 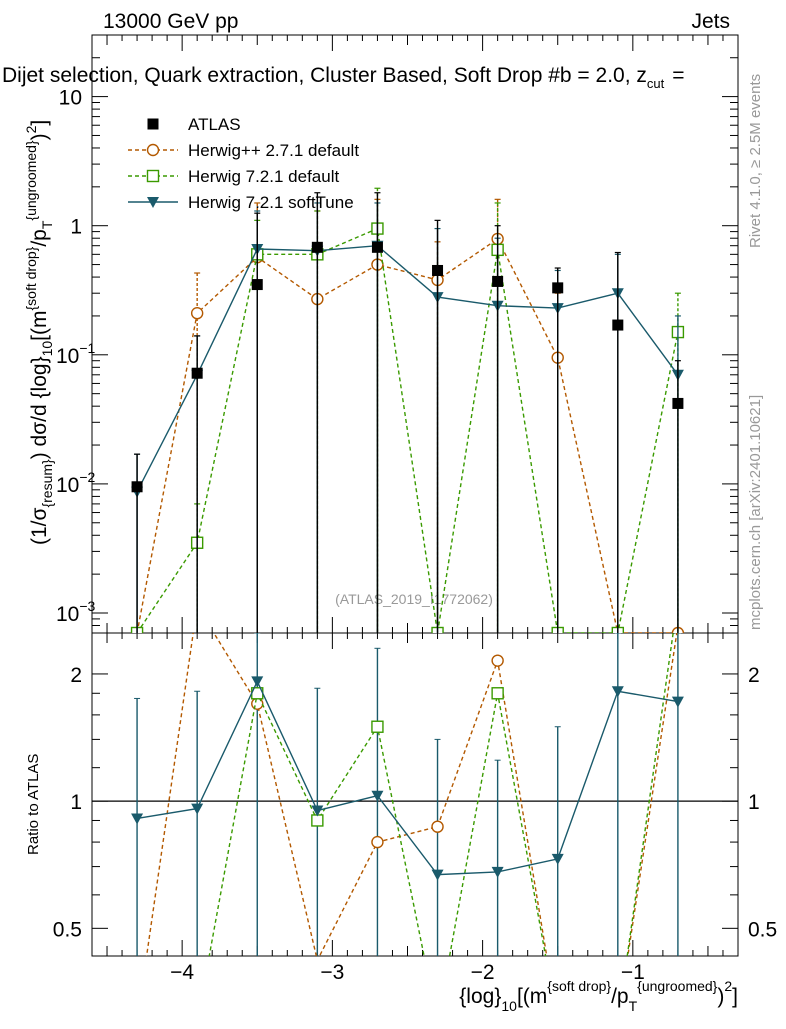 What do you see at coordinates (263, 176) in the screenshot?
I see `legend-label: Herwig 7.2.1 default` at bounding box center [263, 176].